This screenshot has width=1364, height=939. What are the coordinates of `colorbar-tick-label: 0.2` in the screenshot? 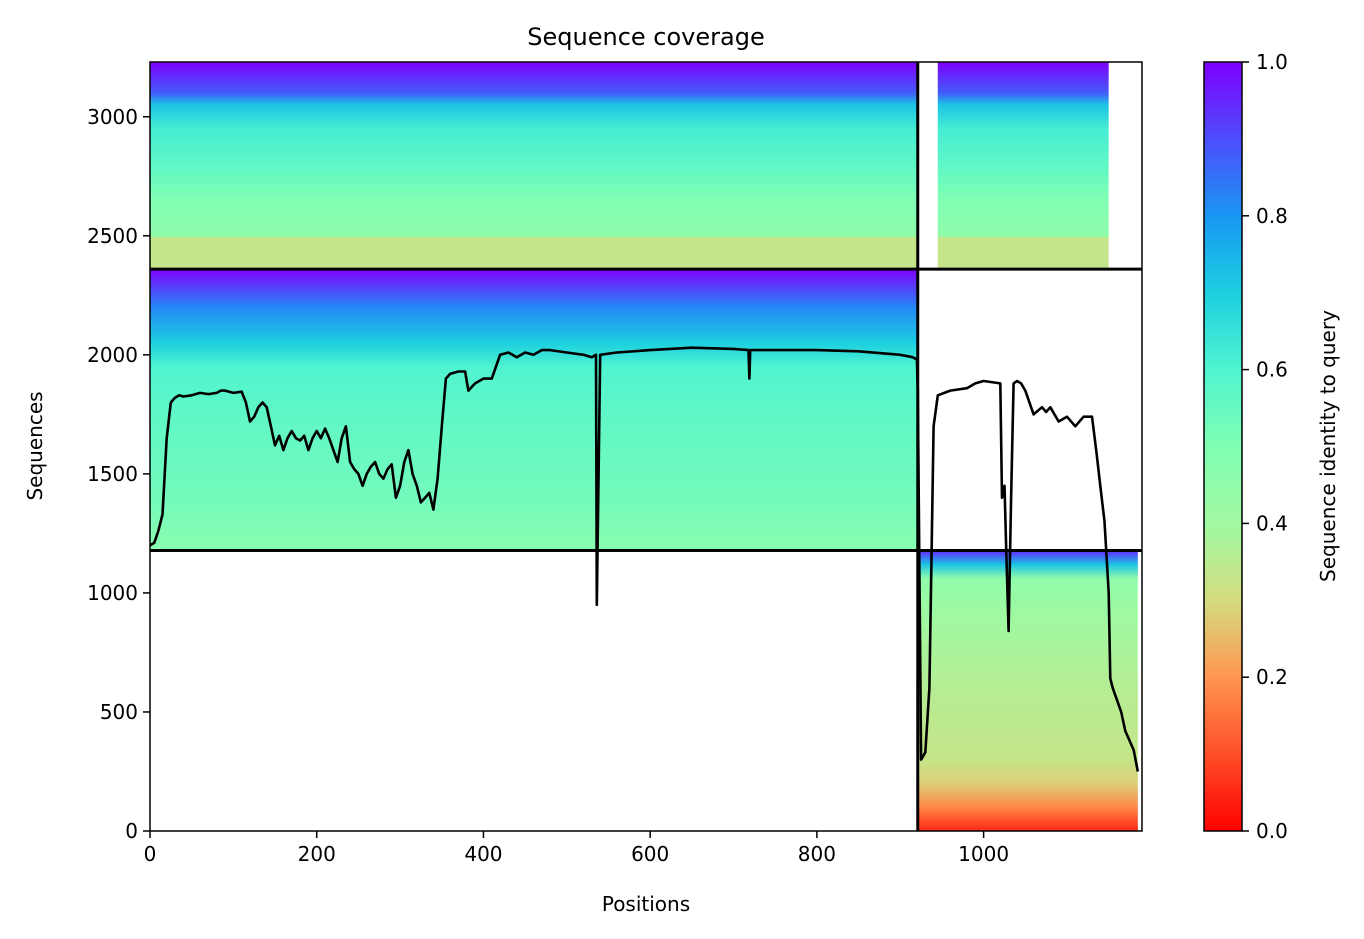 It's located at (1272, 677).